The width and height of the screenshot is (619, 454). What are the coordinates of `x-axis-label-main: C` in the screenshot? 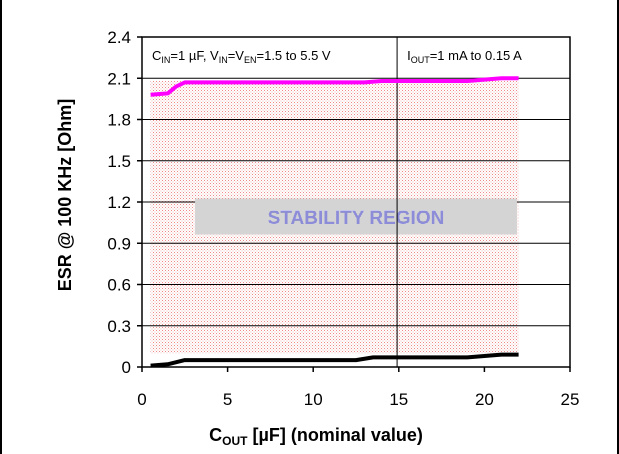 It's located at (215, 435).